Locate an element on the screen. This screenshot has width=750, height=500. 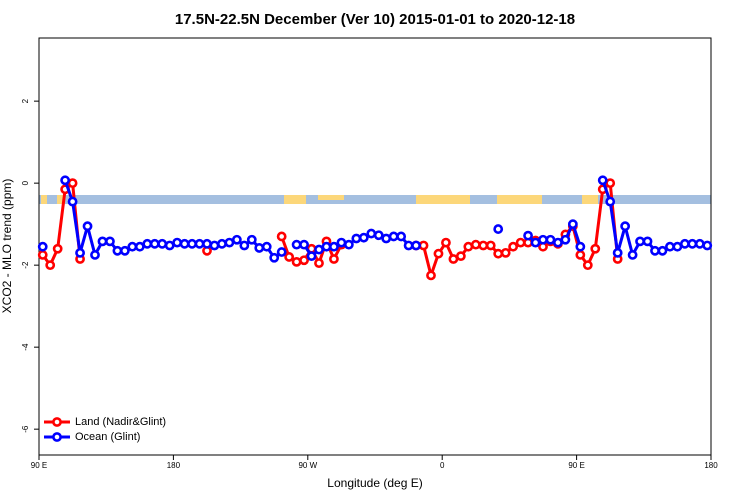
x-tick-label: 180 is located at coordinates (174, 465).